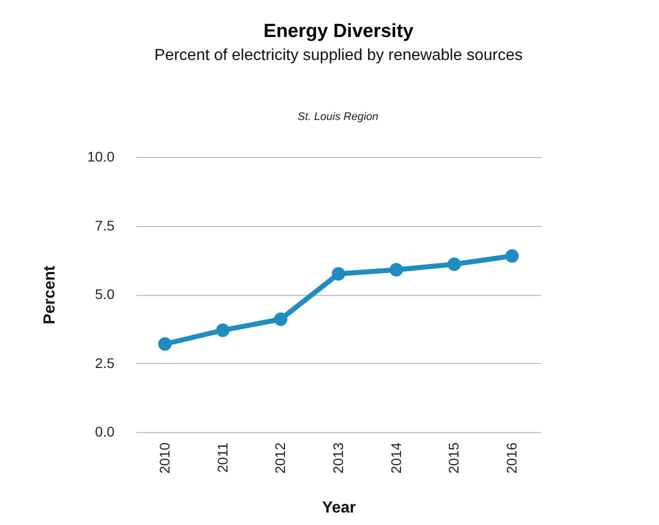  I want to click on y-tick-label: 5.0, so click(105, 294).